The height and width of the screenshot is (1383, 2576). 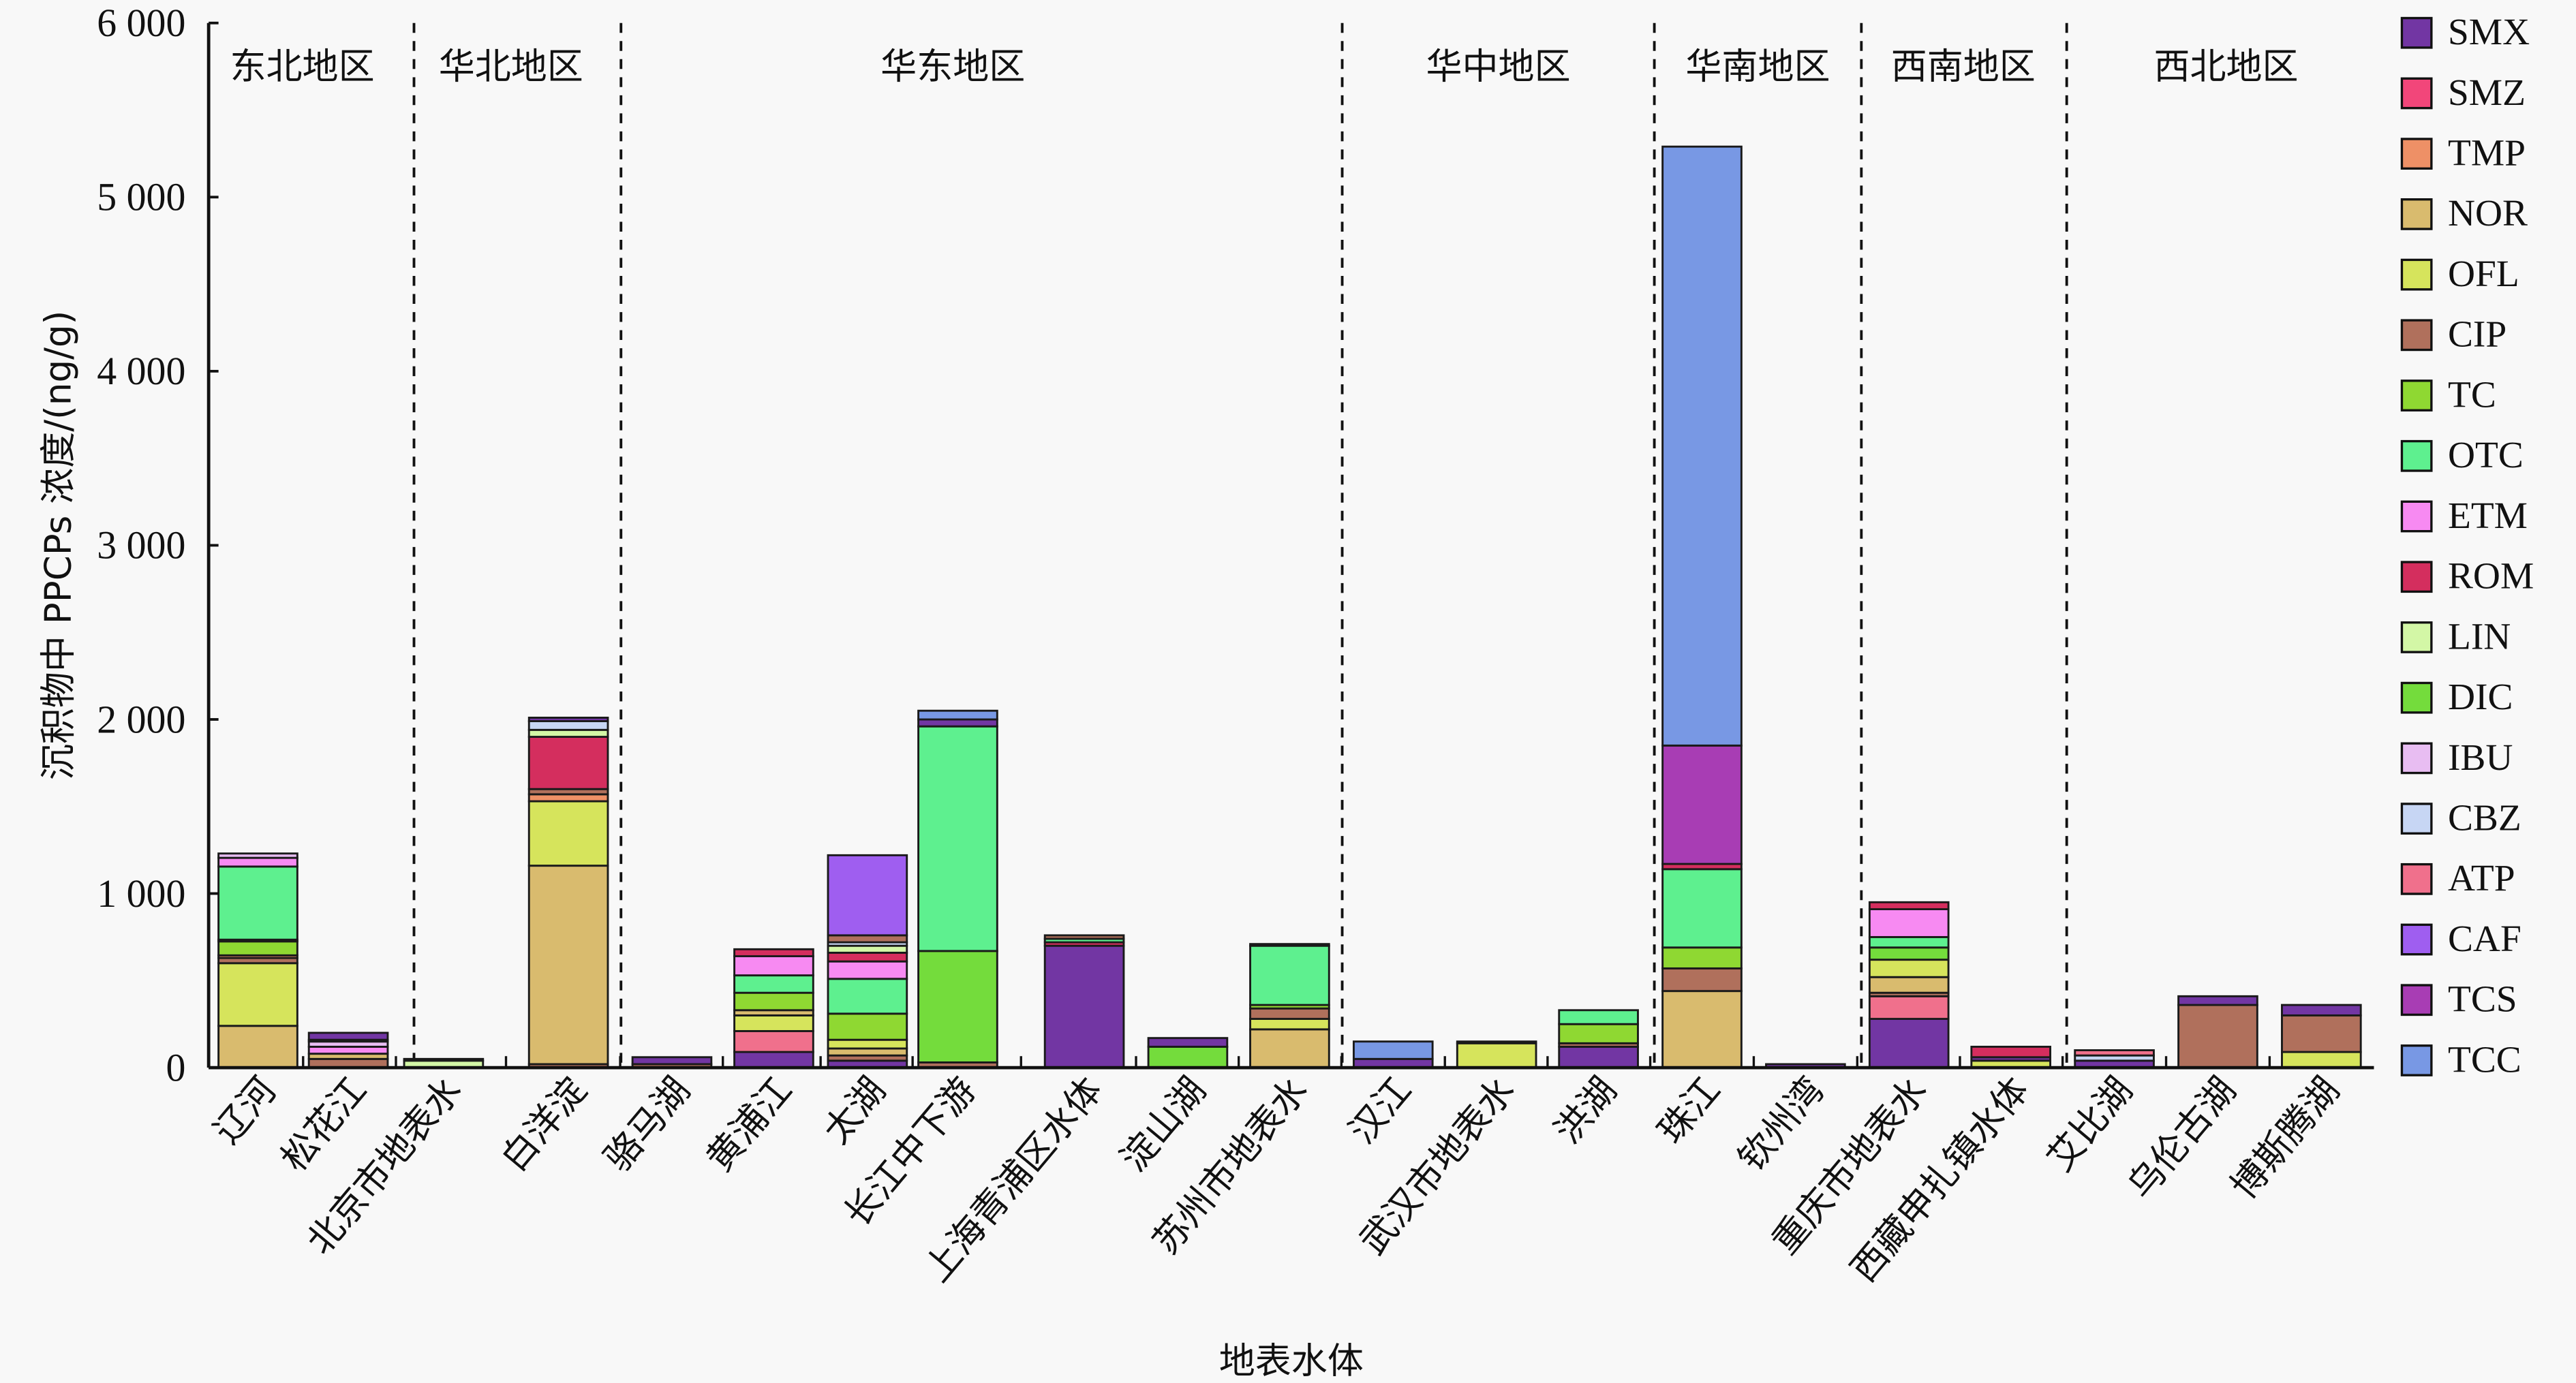 I want to click on legend-swatch-ROM, so click(x=2416, y=577).